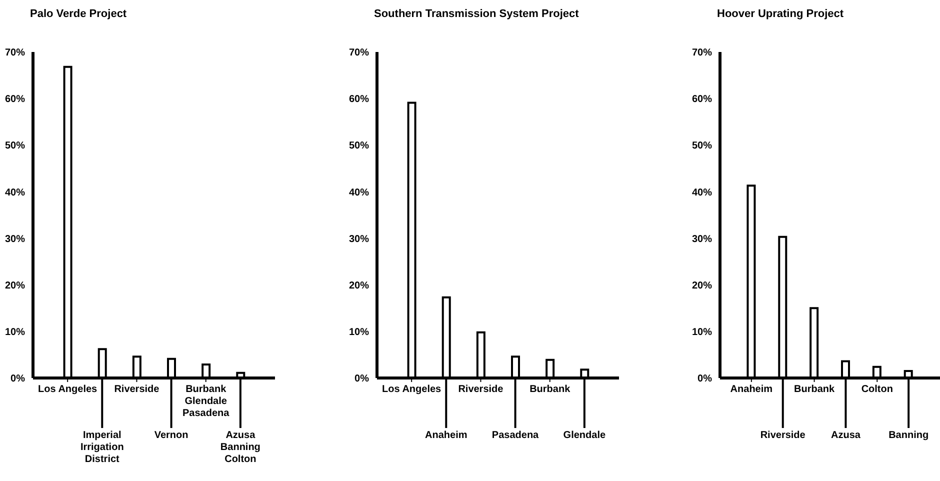 The height and width of the screenshot is (481, 940). Describe the element at coordinates (584, 435) in the screenshot. I see `x-tick-label: Glendale` at that location.